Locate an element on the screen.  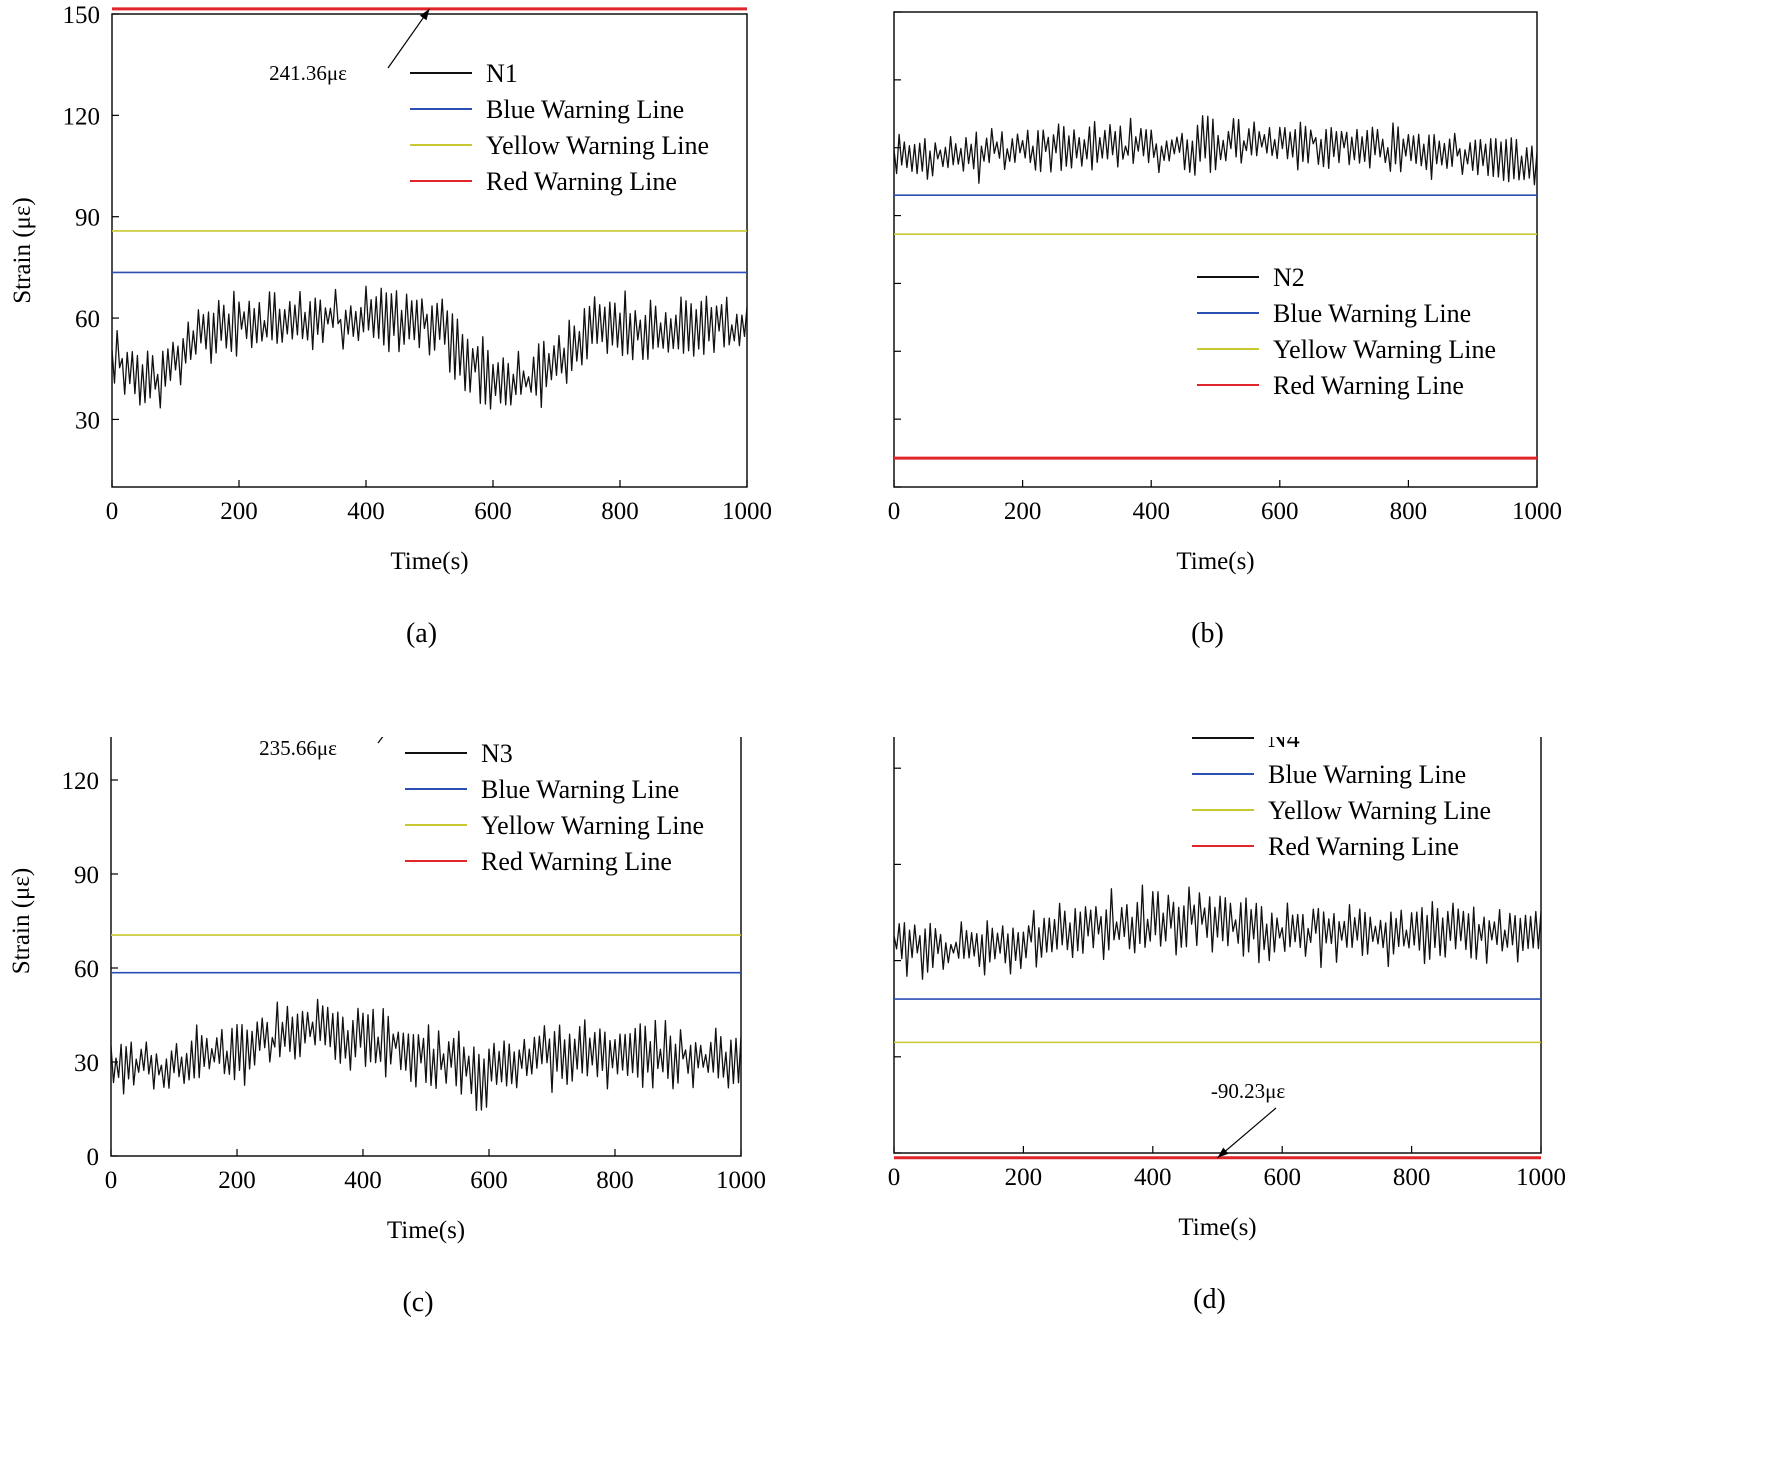
series-line-n2 is located at coordinates (1215, 150).